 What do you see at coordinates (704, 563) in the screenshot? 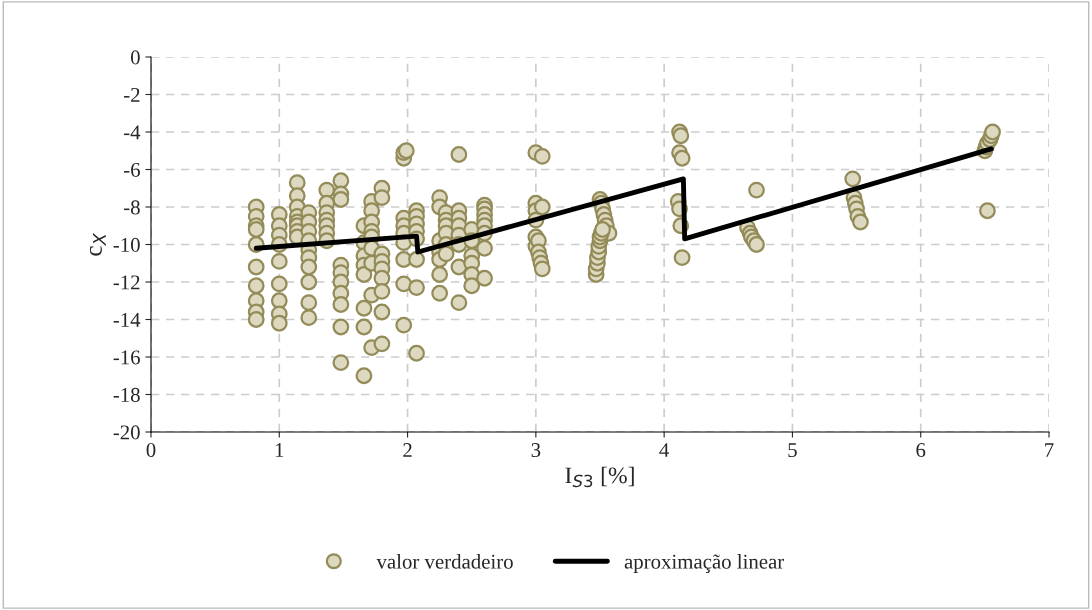
I see `legend-label: aproximação linear` at bounding box center [704, 563].